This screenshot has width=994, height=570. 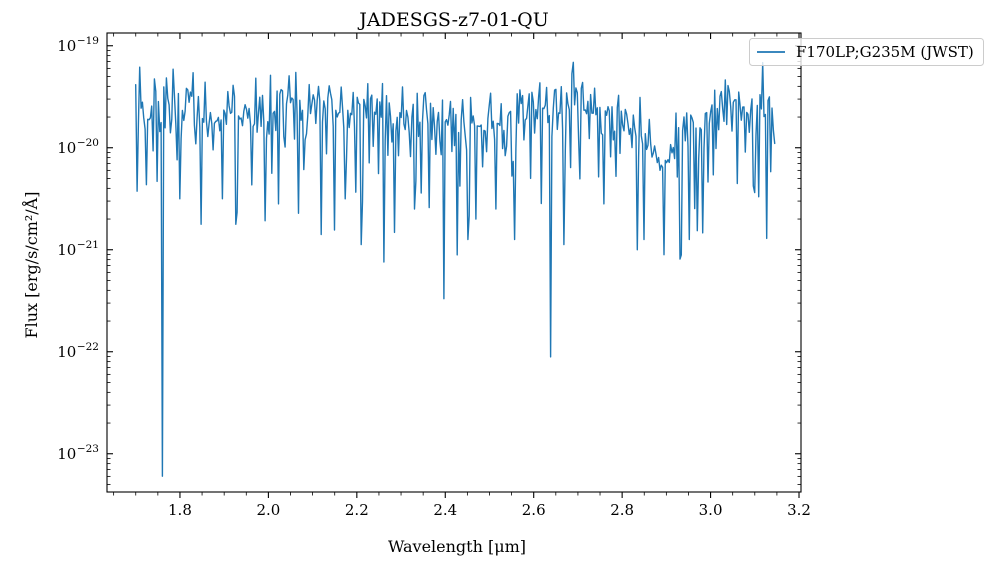 I want to click on y-tick-label: 10−19, so click(x=78, y=45).